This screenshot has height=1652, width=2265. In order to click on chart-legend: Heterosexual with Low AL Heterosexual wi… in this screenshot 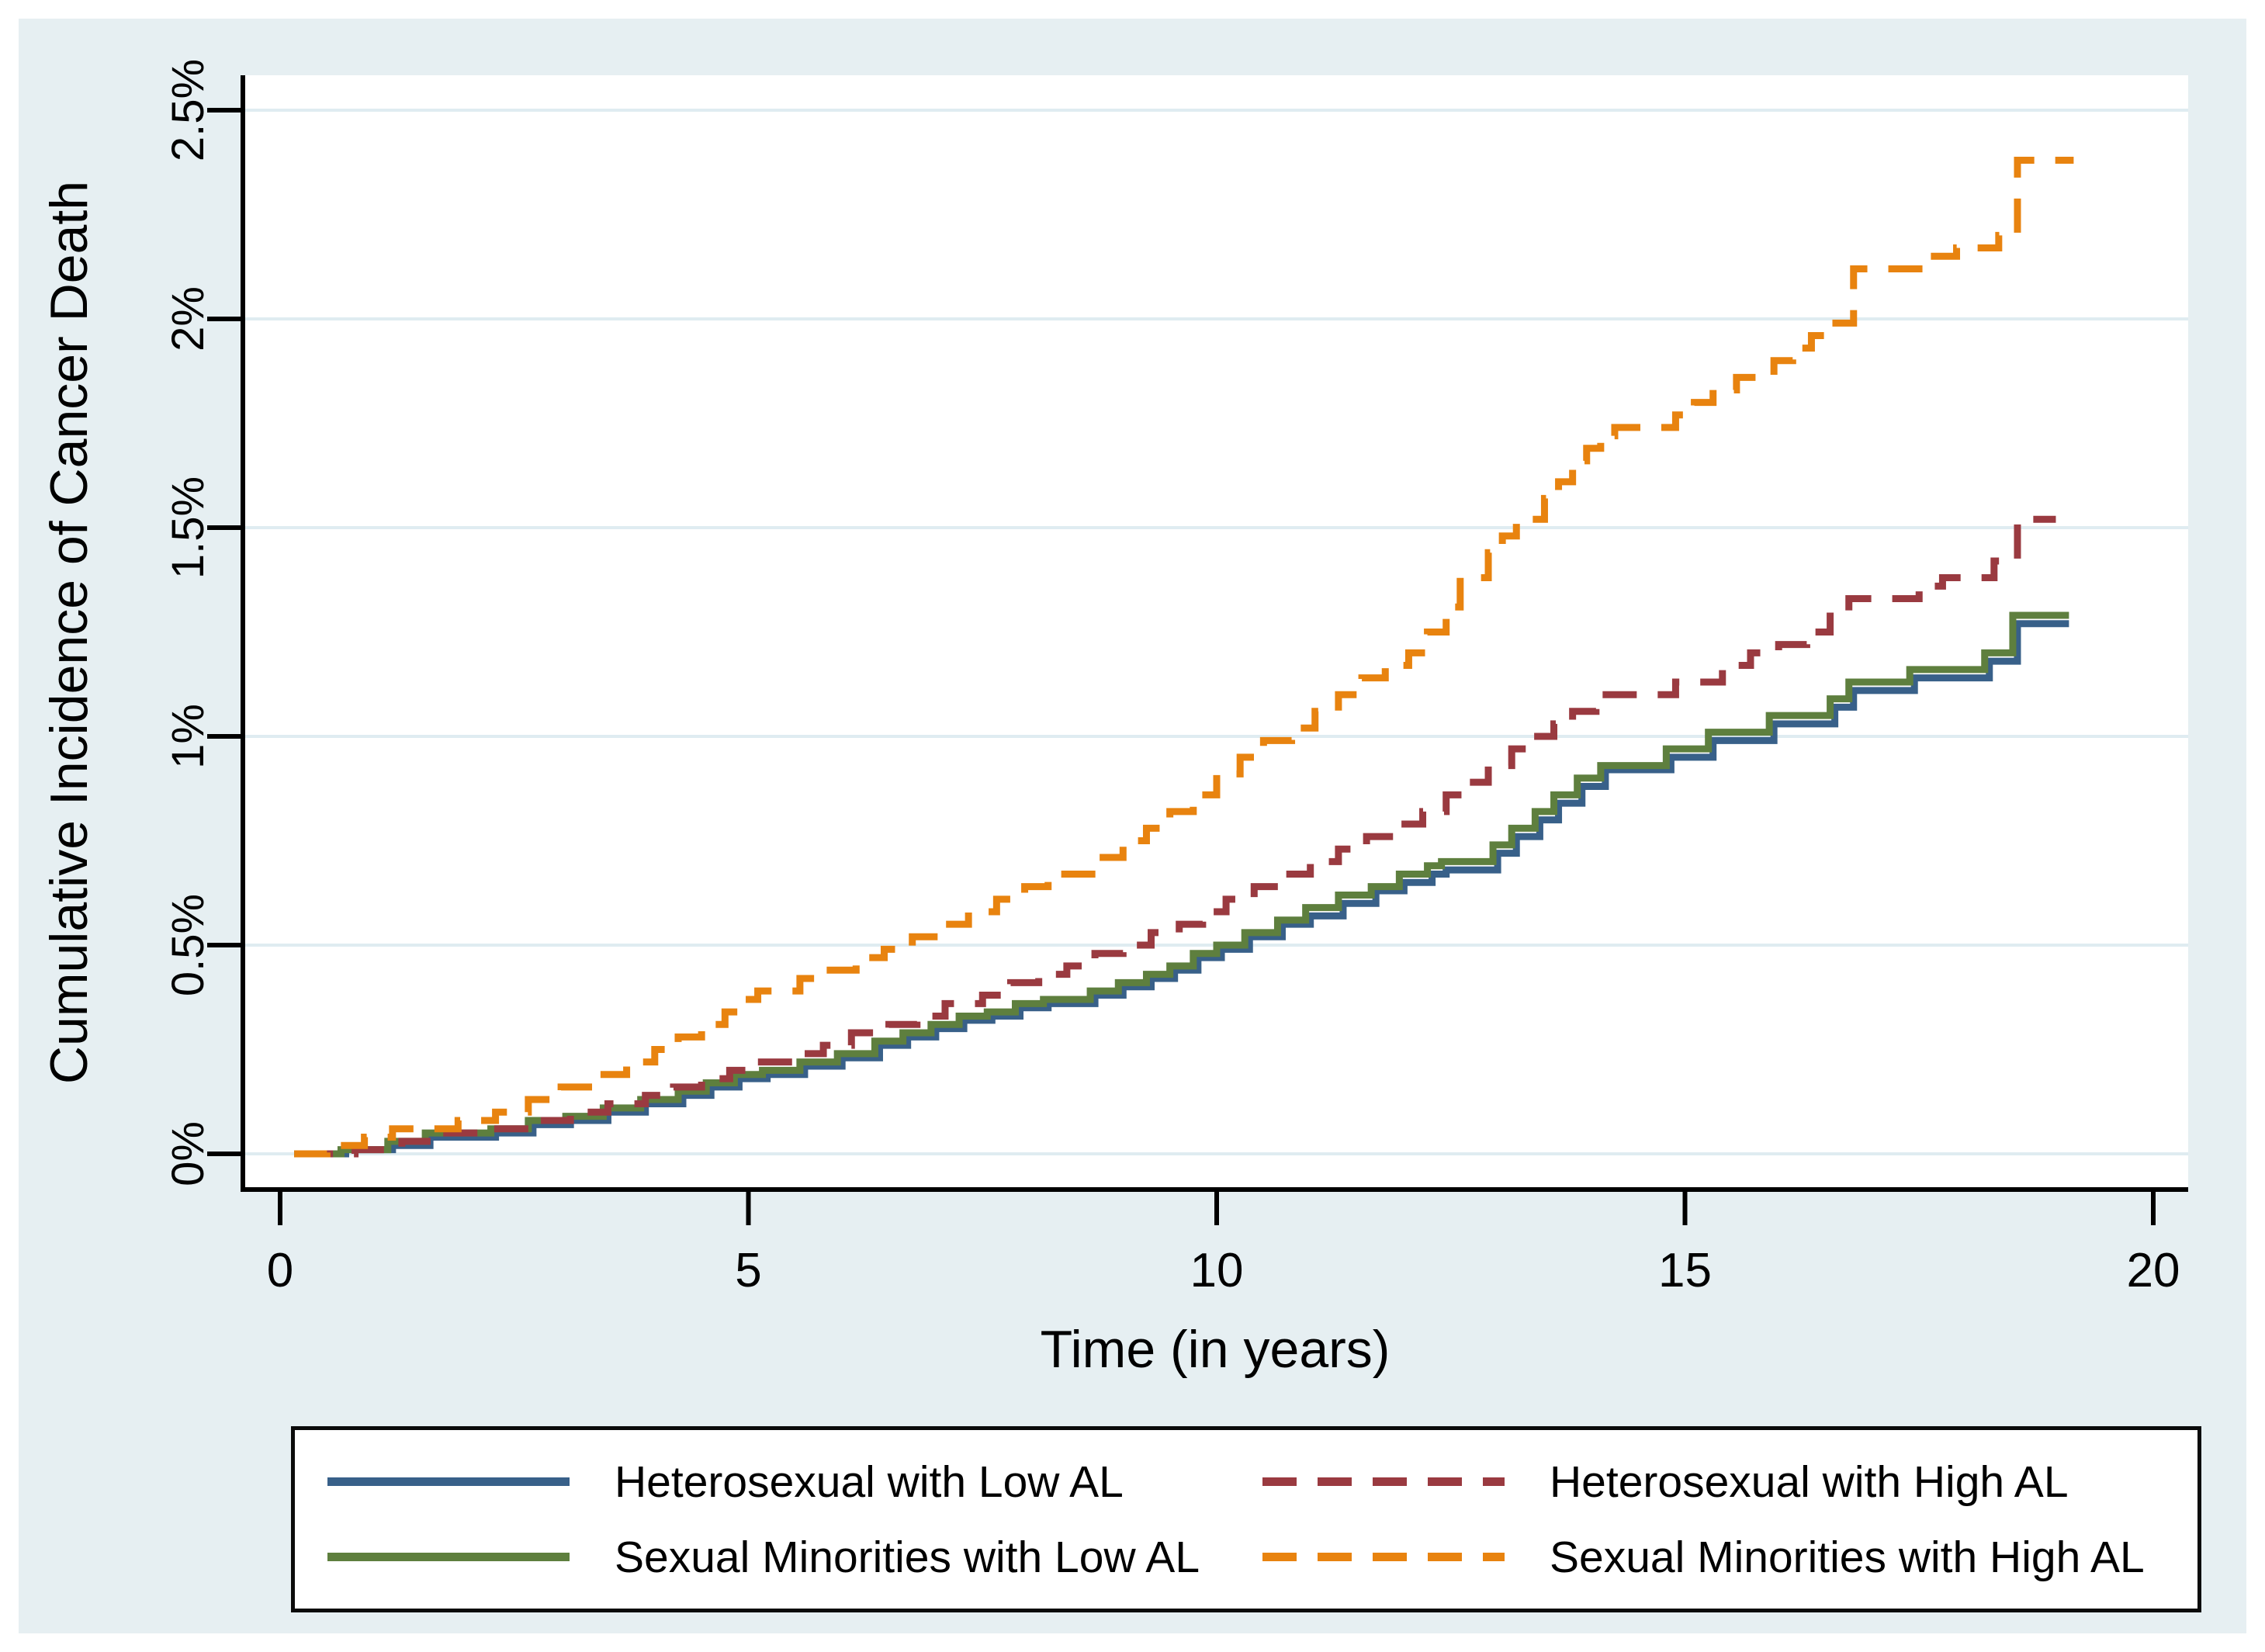, I will do `click(1246, 1519)`.